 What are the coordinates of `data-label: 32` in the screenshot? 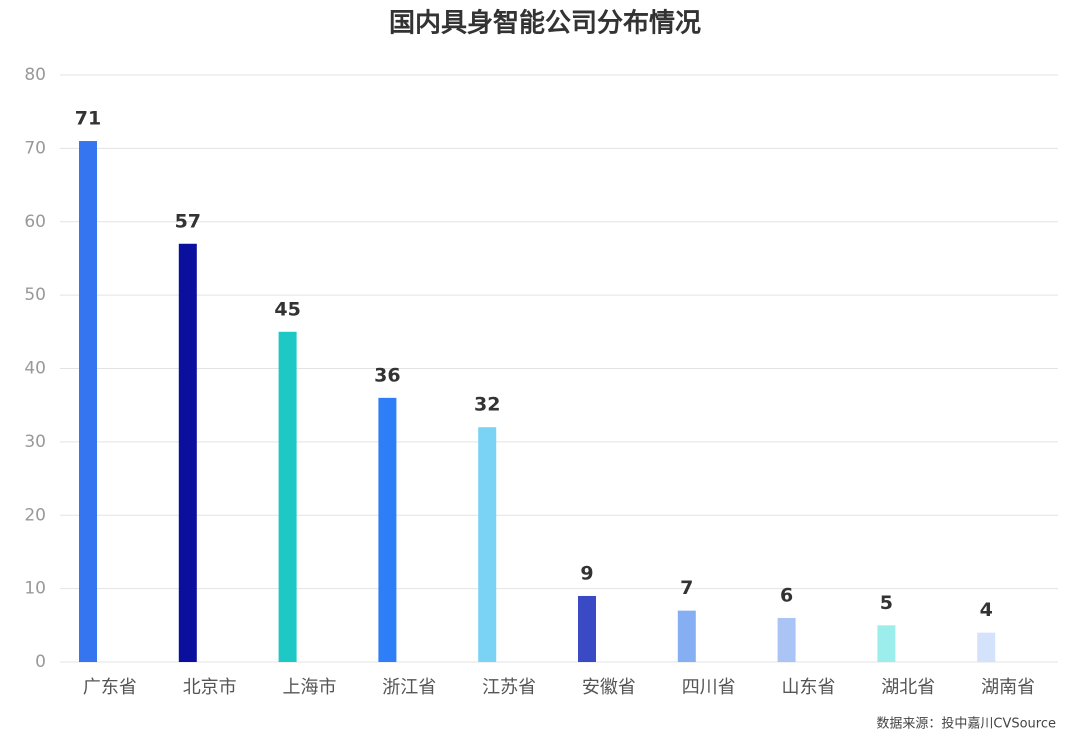 It's located at (487, 405).